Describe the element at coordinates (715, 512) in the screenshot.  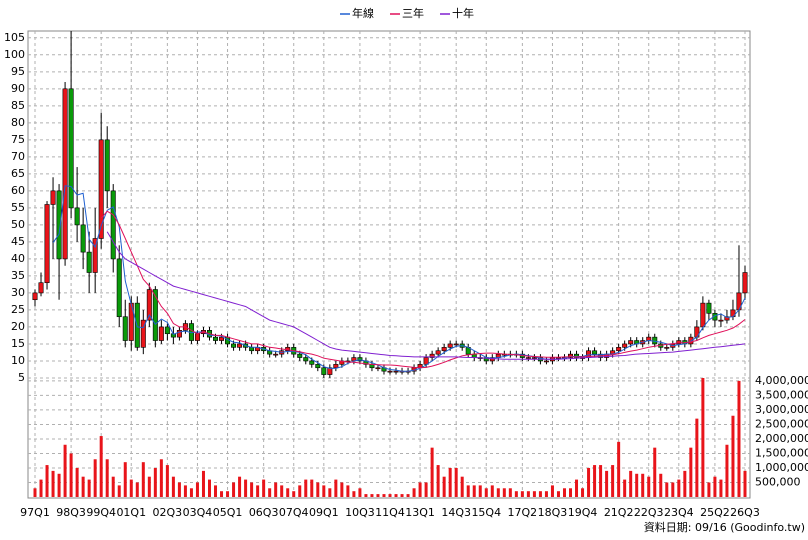
I see `x-tick-label: 25Q2` at that location.